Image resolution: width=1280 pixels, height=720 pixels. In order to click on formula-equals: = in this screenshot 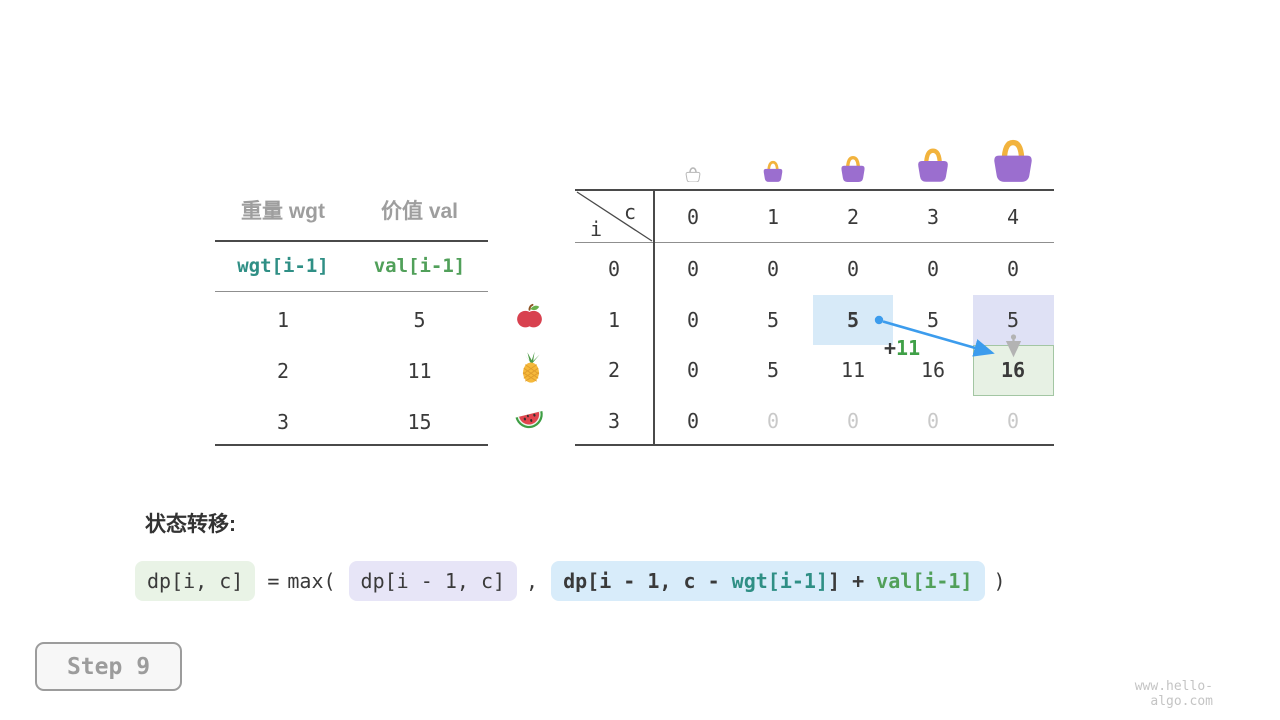, I will do `click(273, 581)`.